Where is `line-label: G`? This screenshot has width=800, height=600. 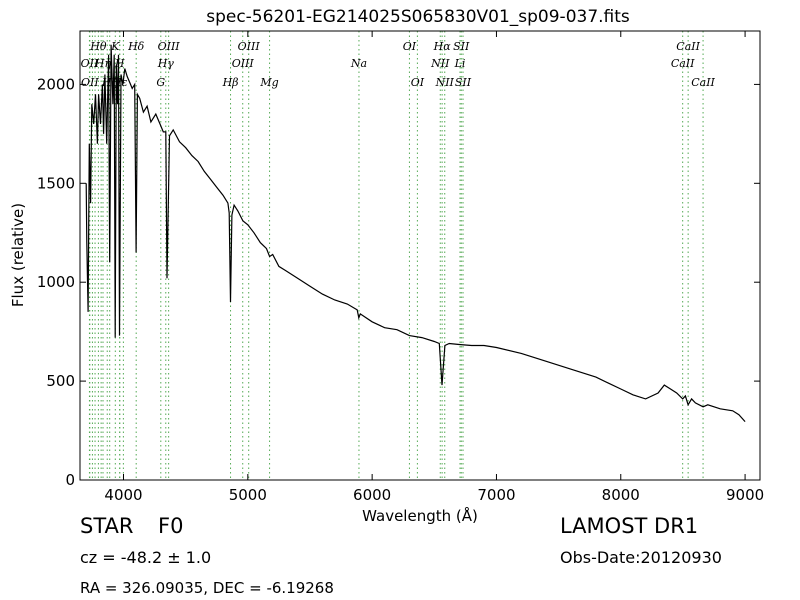 line-label: G is located at coordinates (160, 82).